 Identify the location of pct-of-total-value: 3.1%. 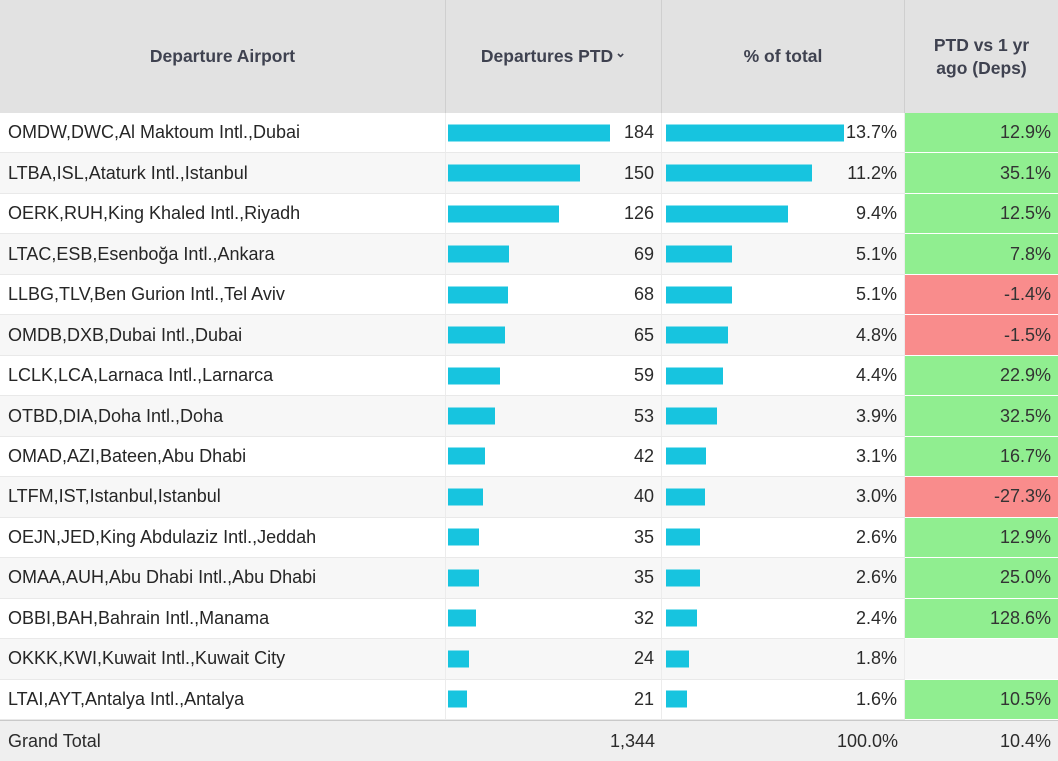
(876, 455).